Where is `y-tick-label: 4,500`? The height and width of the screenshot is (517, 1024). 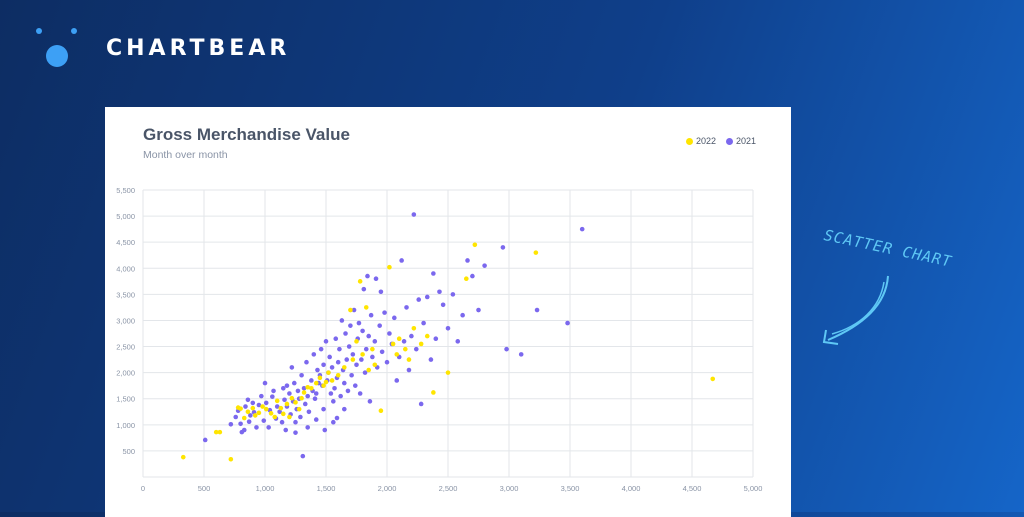
y-tick-label: 4,500 is located at coordinates (125, 242).